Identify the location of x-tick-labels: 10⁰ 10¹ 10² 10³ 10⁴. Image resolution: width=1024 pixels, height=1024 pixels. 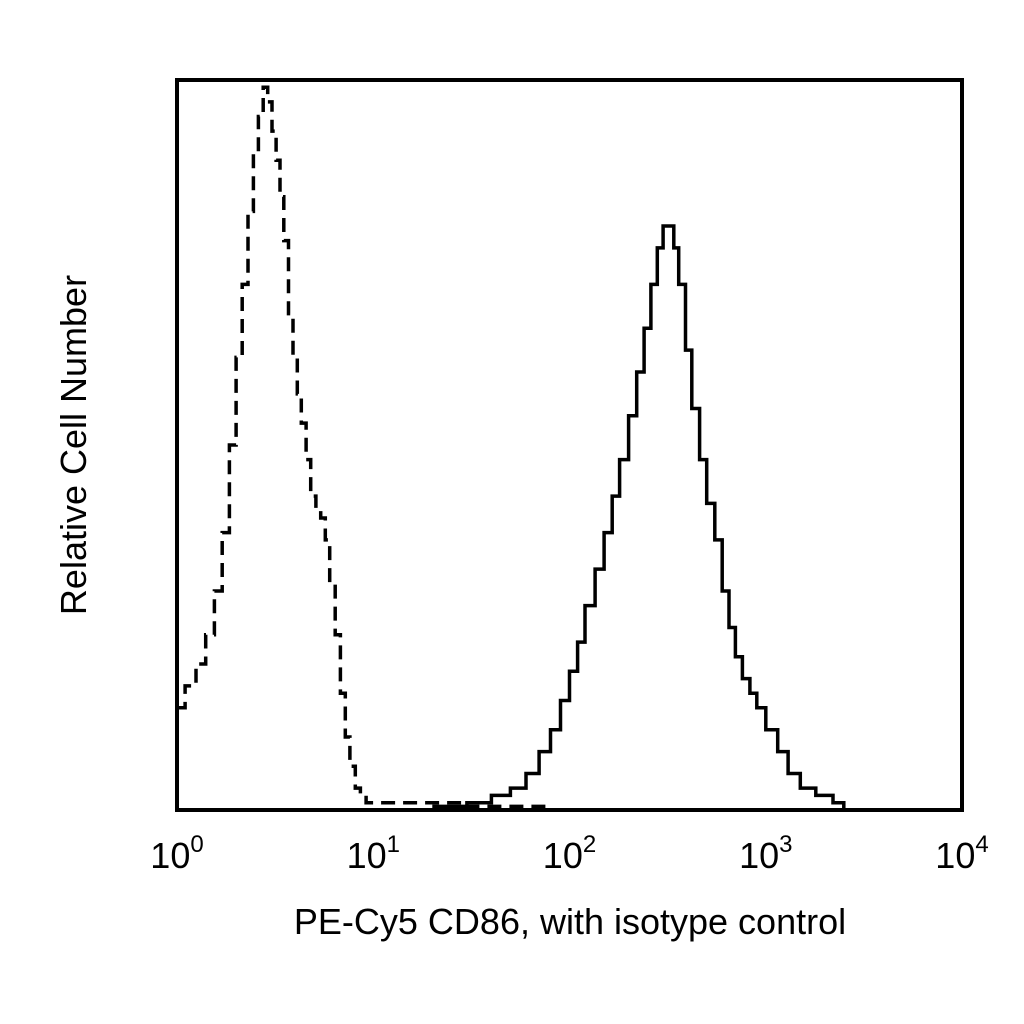
(569, 853).